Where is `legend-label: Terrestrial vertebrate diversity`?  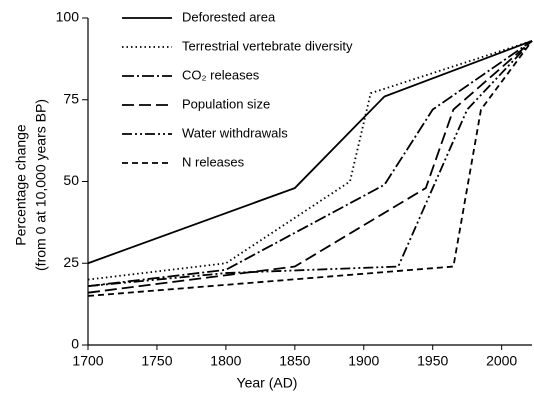
legend-label: Terrestrial vertebrate diversity is located at coordinates (267, 45).